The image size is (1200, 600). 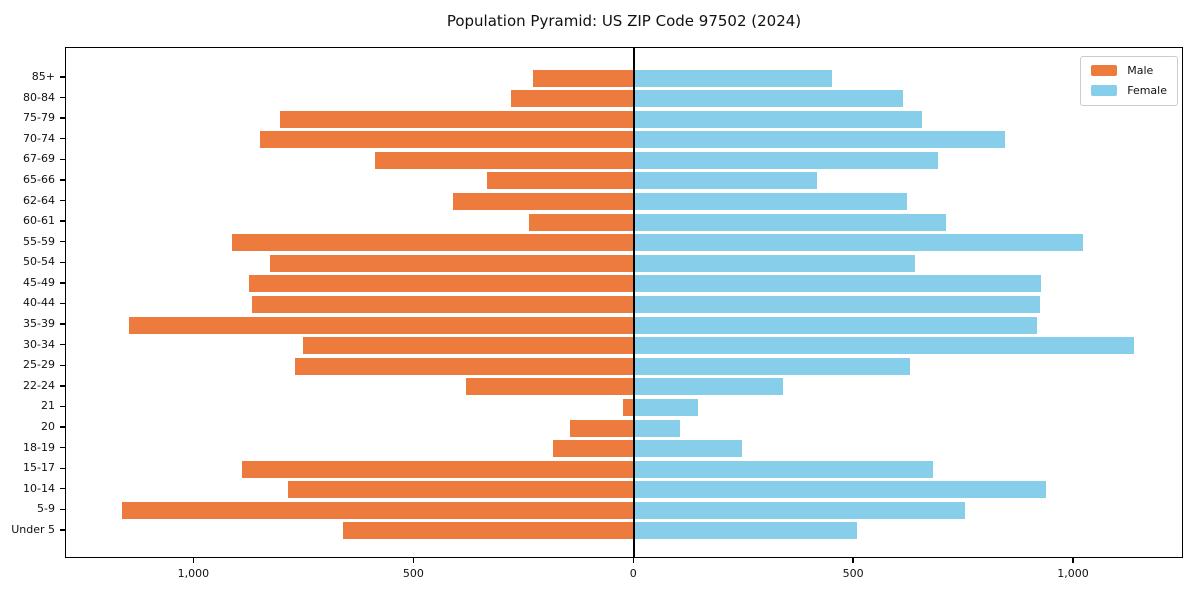 I want to click on y-tick-label-45-49: 45-49, so click(x=39, y=282).